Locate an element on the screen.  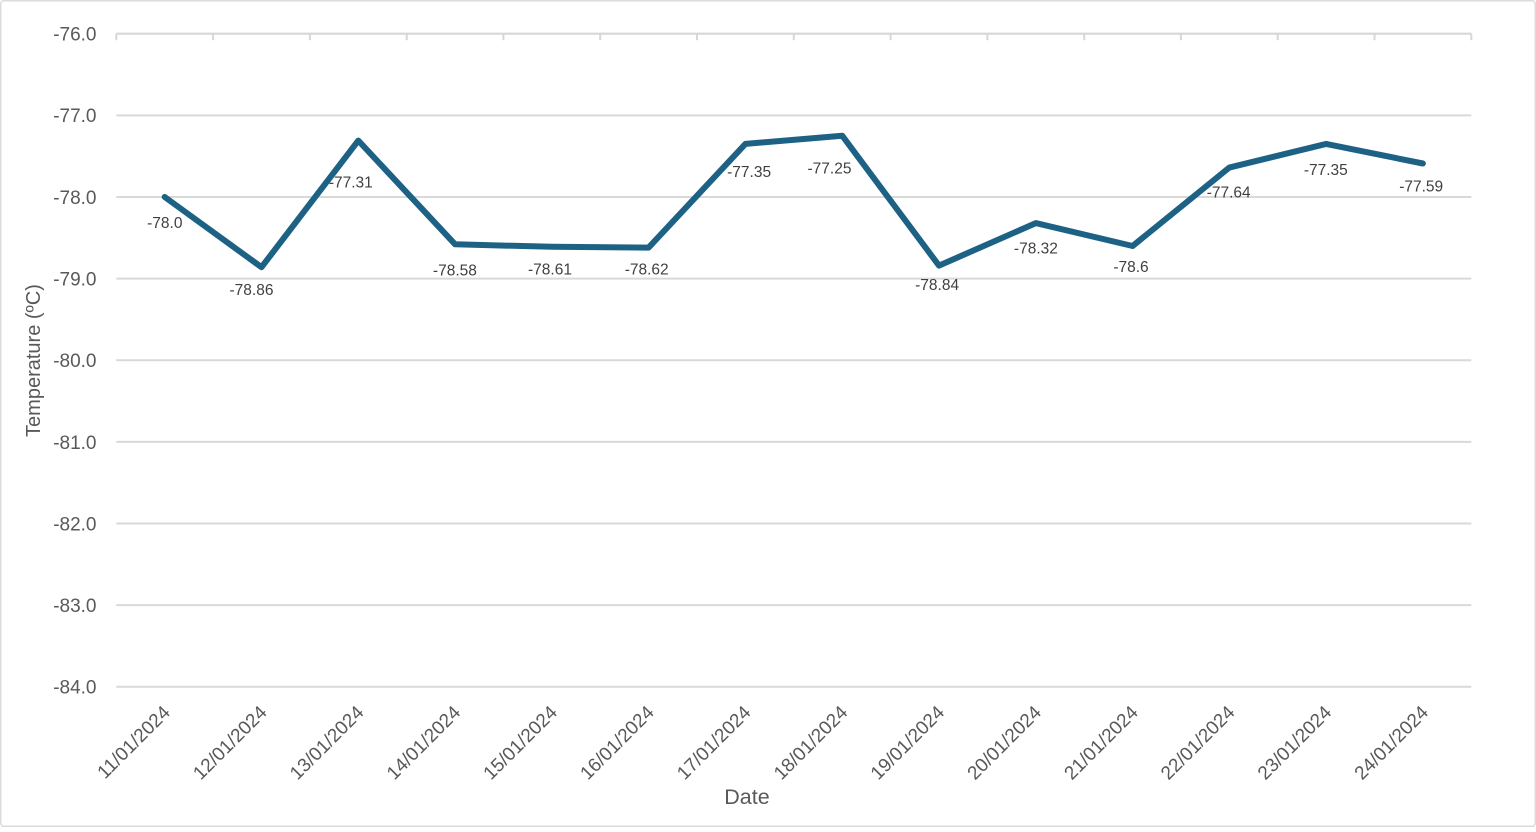
svg-text: -77.25 is located at coordinates (830, 169).